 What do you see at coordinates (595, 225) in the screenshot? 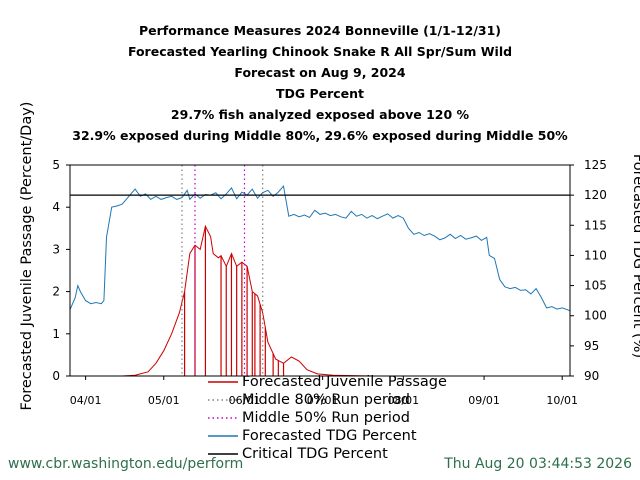
I see `y-right-tick-label-5: 115` at bounding box center [595, 225].